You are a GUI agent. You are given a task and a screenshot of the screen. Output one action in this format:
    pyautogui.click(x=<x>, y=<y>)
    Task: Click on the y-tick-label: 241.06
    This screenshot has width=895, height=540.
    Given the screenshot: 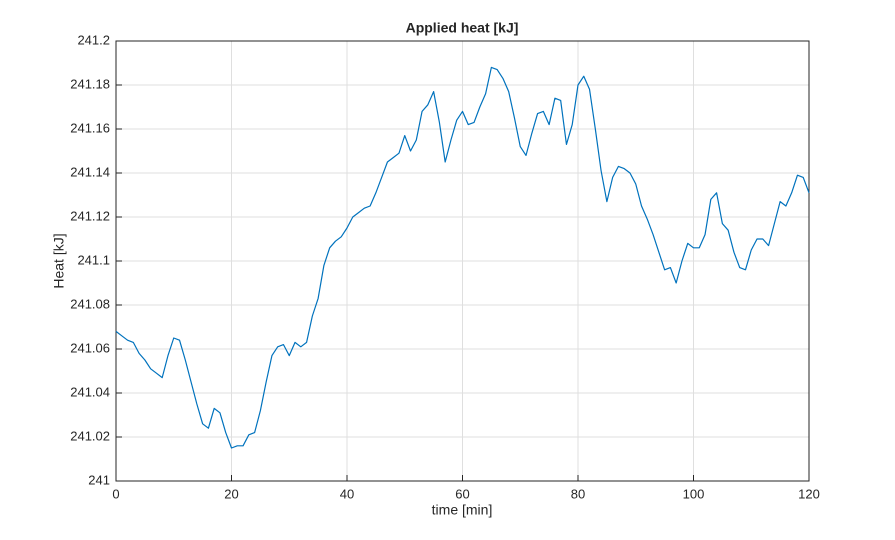 What is the action you would take?
    pyautogui.click(x=90, y=347)
    